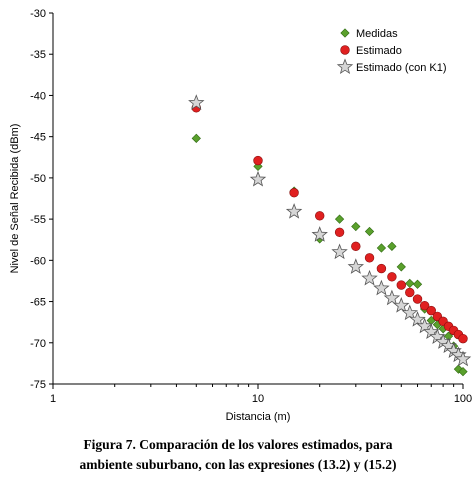  I want to click on x-tick-label: 100, so click(463, 399).